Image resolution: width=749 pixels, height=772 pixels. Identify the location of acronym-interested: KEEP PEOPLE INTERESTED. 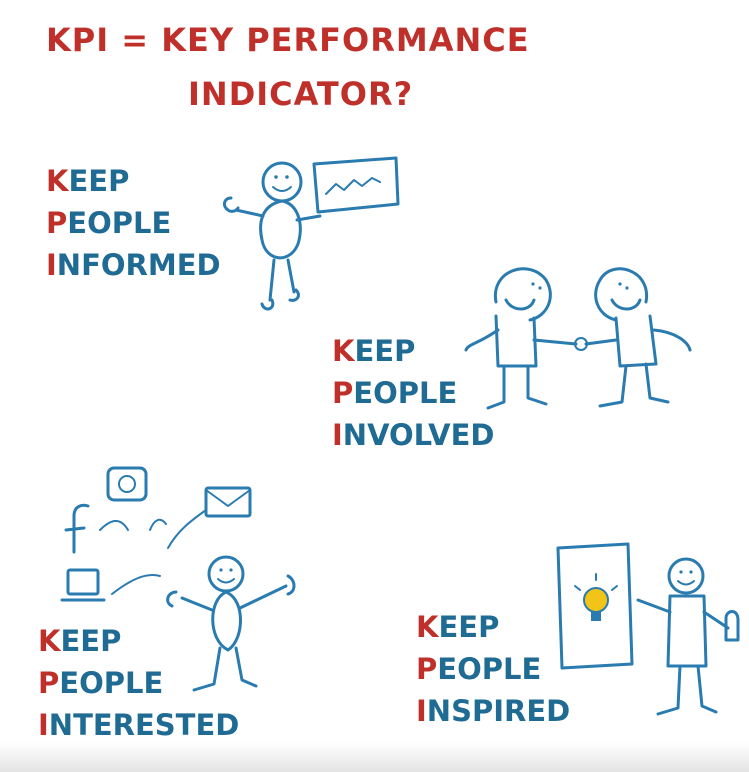
(138, 683).